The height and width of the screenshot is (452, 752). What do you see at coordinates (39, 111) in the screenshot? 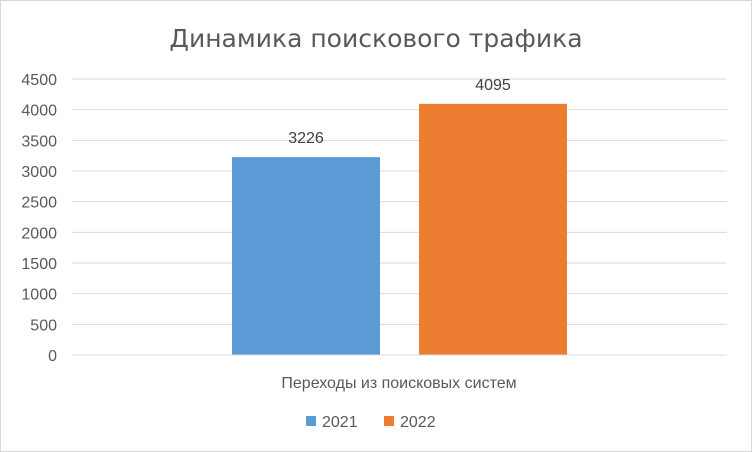
I see `y-tick-label: 4000` at bounding box center [39, 111].